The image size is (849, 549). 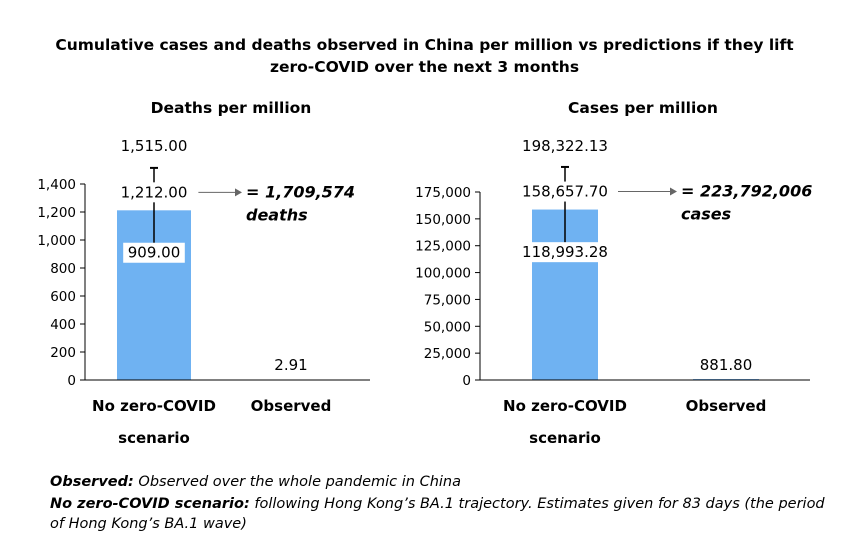 I want to click on cases-error-lower-label-box, so click(x=565, y=252).